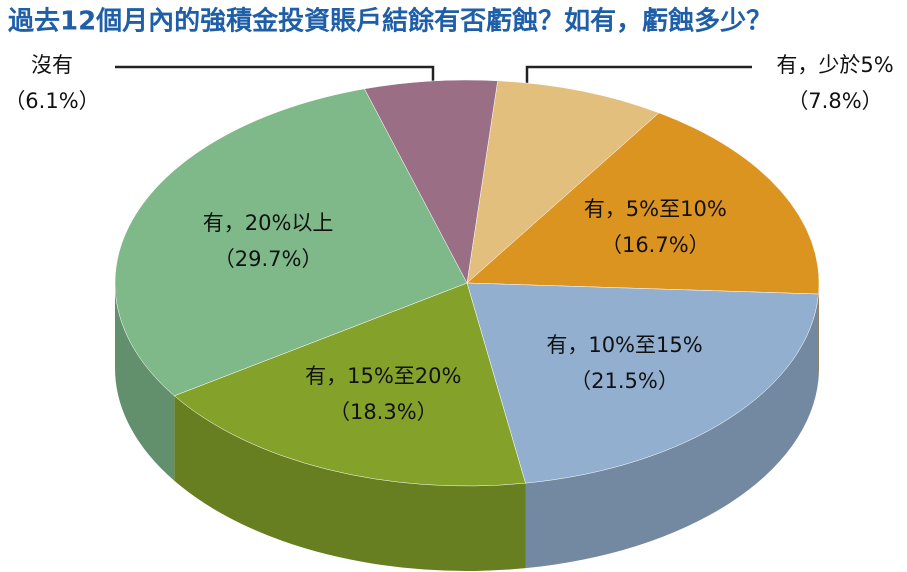 This screenshot has height=572, width=907. I want to click on slice-label: 有，20%以上, so click(268, 223).